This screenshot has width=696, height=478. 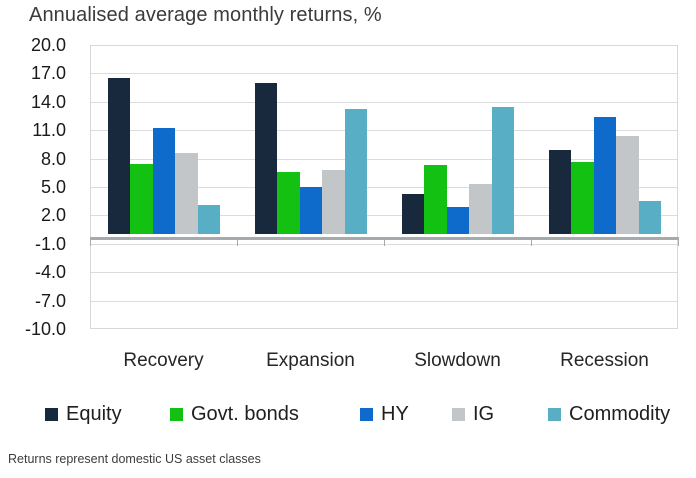 I want to click on y-tick-label: -4.0, so click(x=50, y=272).